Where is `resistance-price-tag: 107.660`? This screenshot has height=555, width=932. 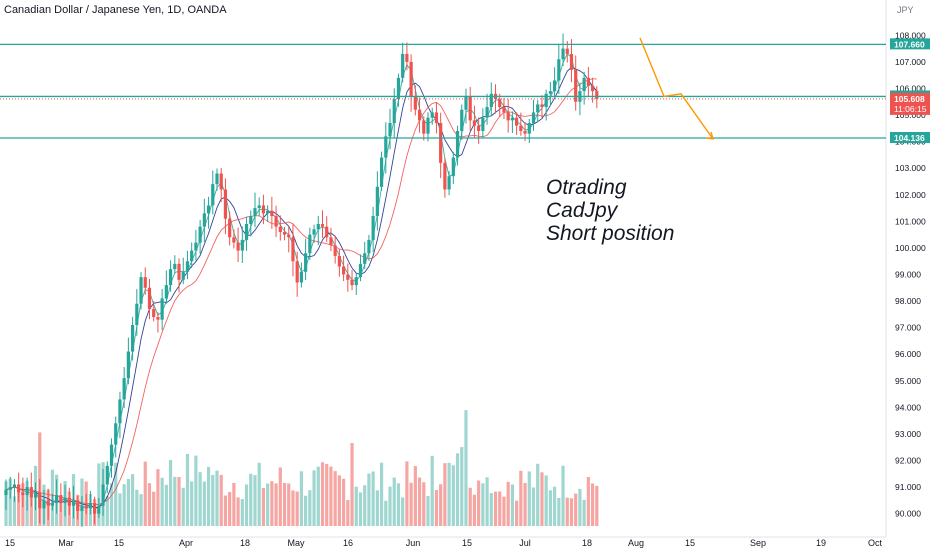
resistance-price-tag: 107.660 is located at coordinates (909, 44).